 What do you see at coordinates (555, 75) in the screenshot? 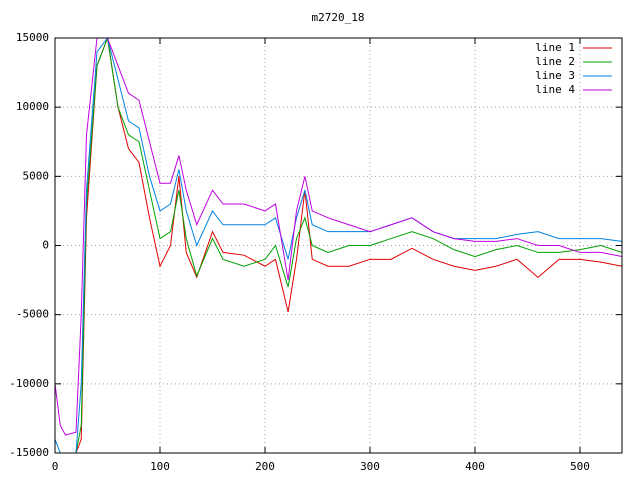
I see `legend-label: line 3` at bounding box center [555, 75].